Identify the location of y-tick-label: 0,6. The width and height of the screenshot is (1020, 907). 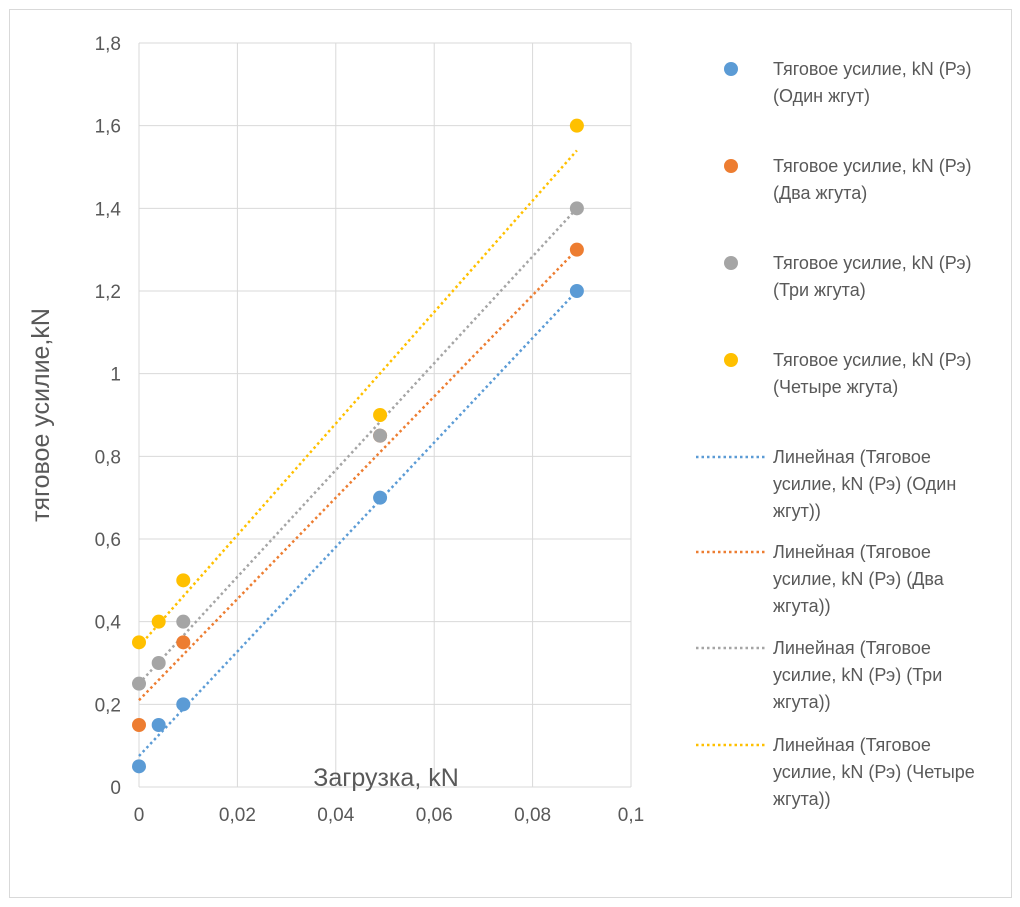
(108, 540).